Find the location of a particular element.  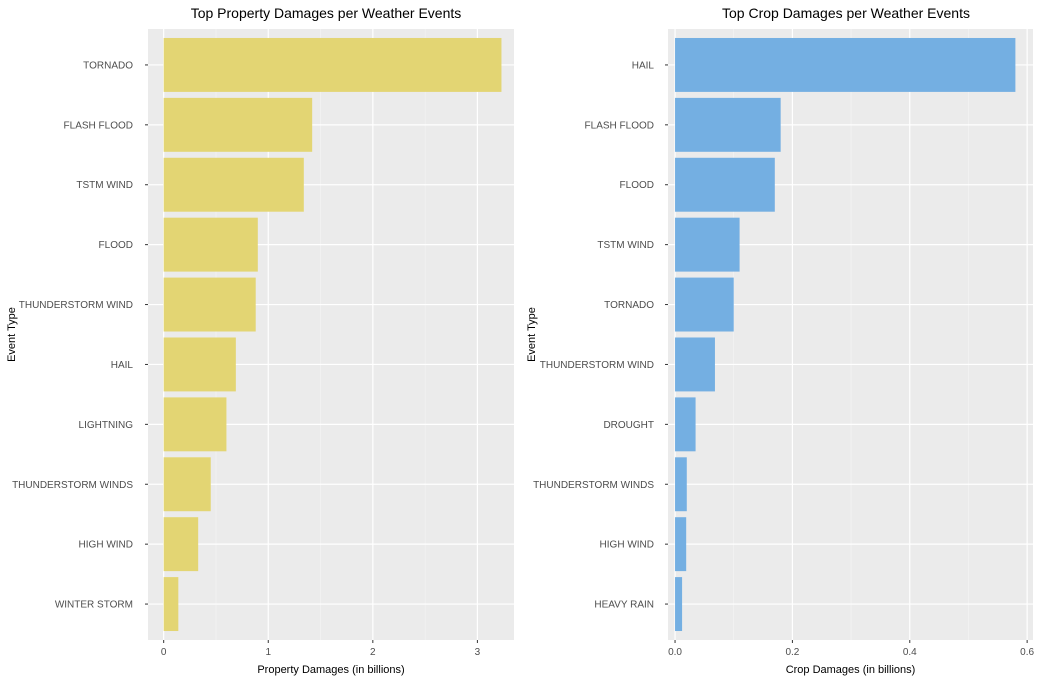

chart-title: Top Crop Damages per Weather Events is located at coordinates (846, 13).